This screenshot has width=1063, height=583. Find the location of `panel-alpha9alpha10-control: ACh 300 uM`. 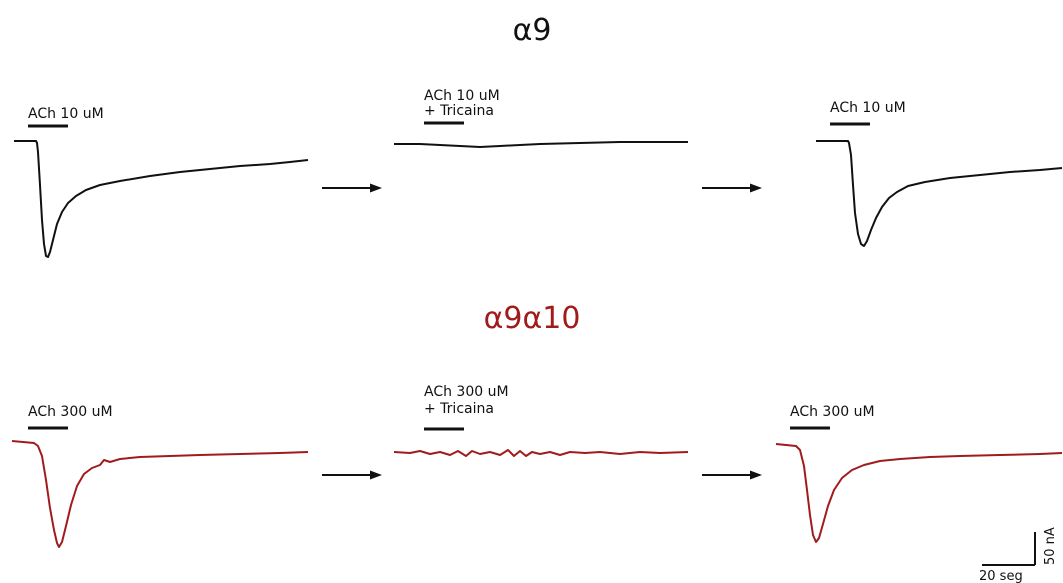

panel-alpha9alpha10-control: ACh 300 uM is located at coordinates (160, 476).